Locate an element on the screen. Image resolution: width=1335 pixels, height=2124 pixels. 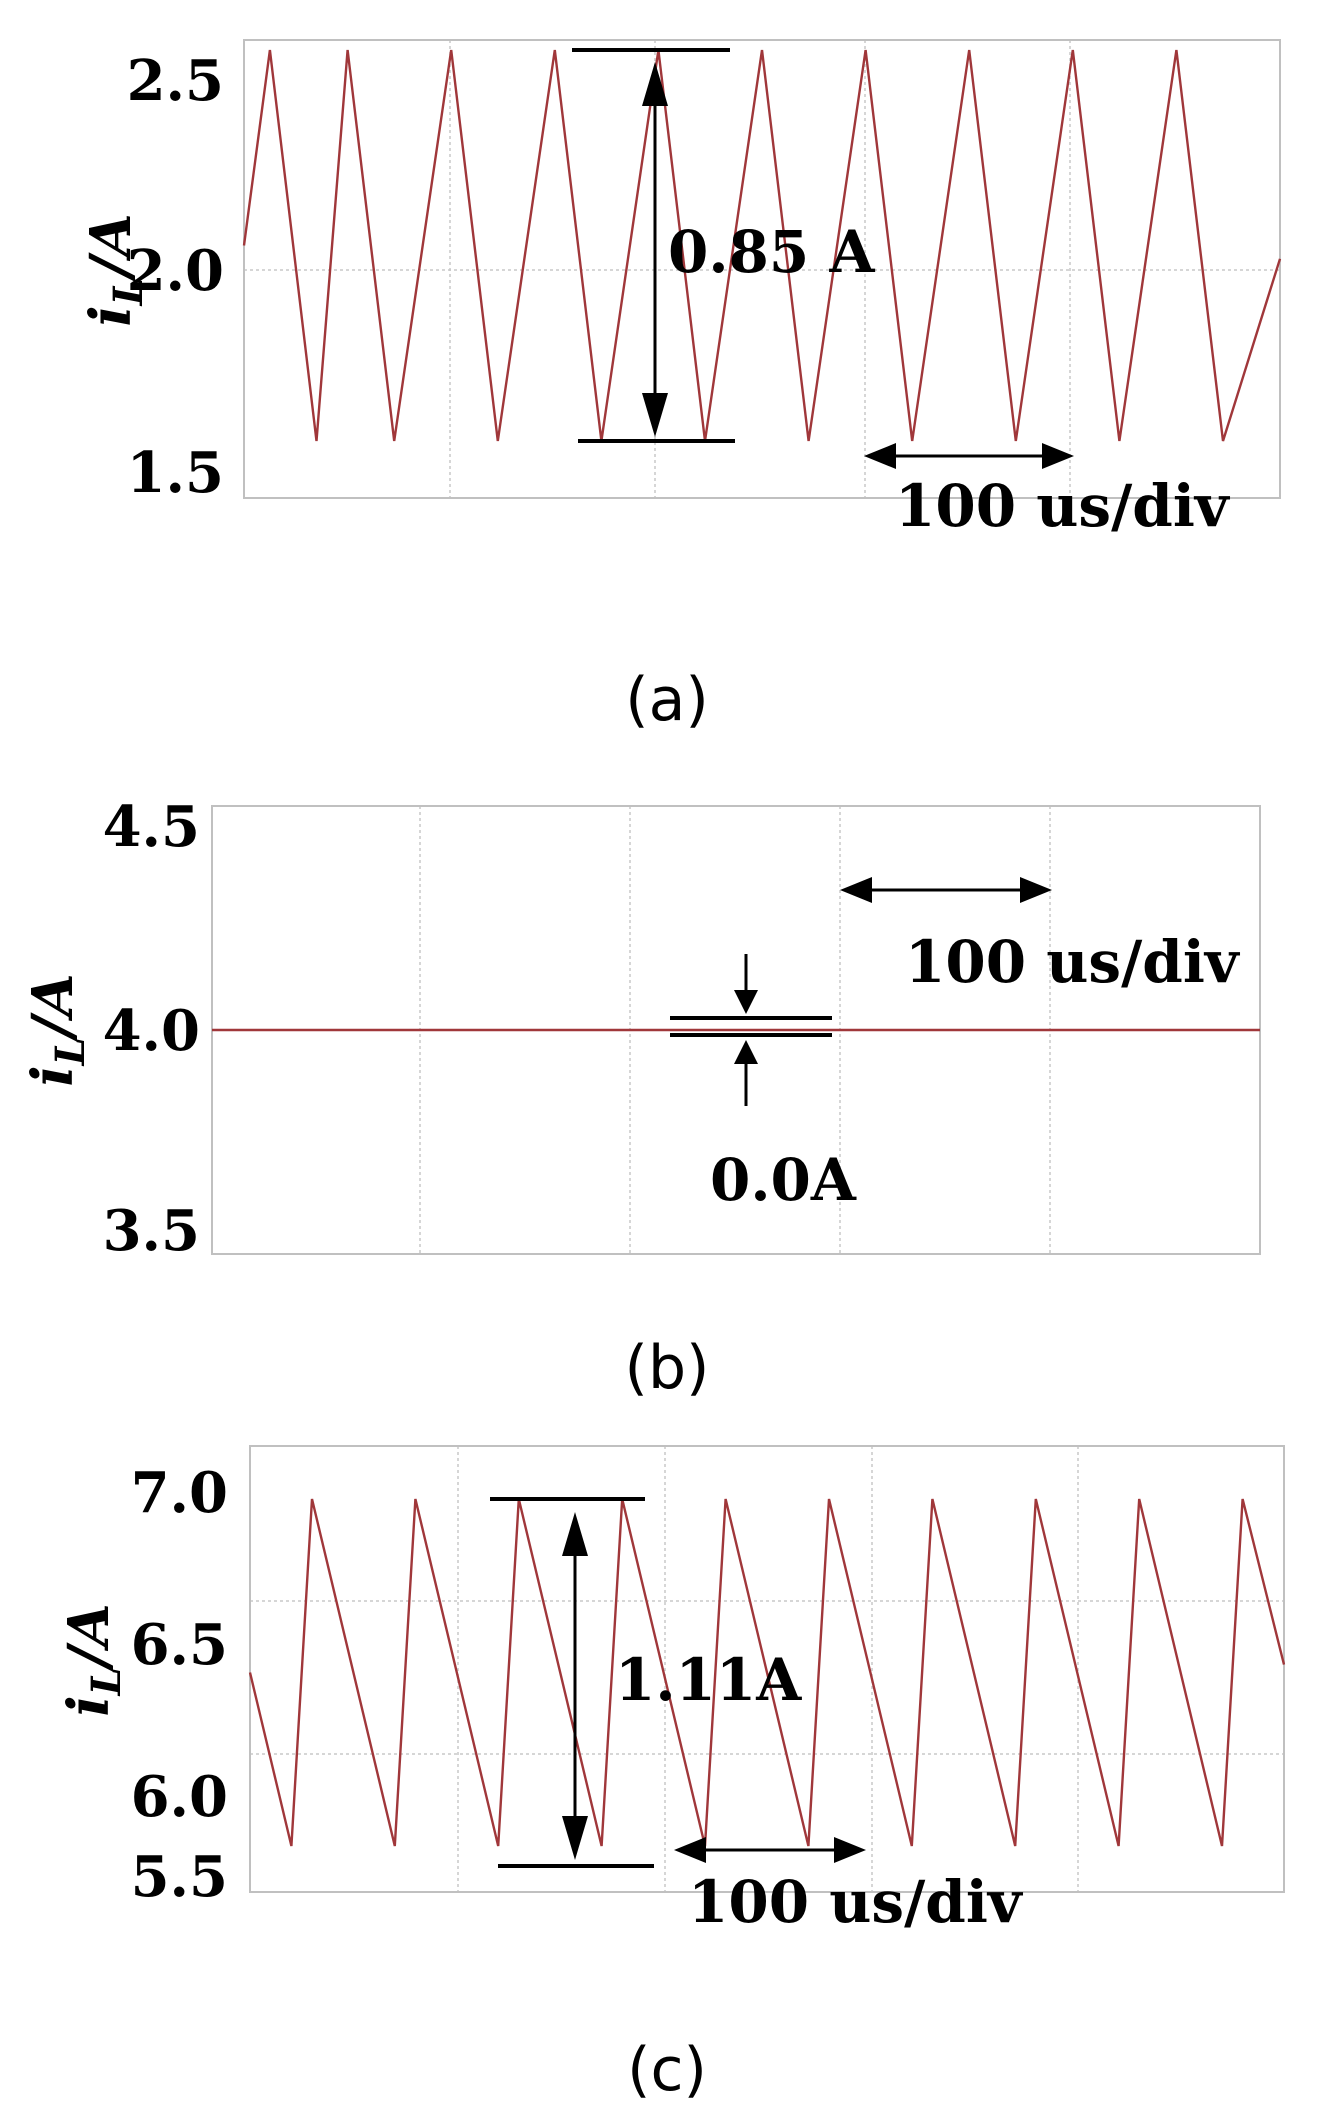
panel-a-ytick-mid: 2.0 is located at coordinates (175, 271).